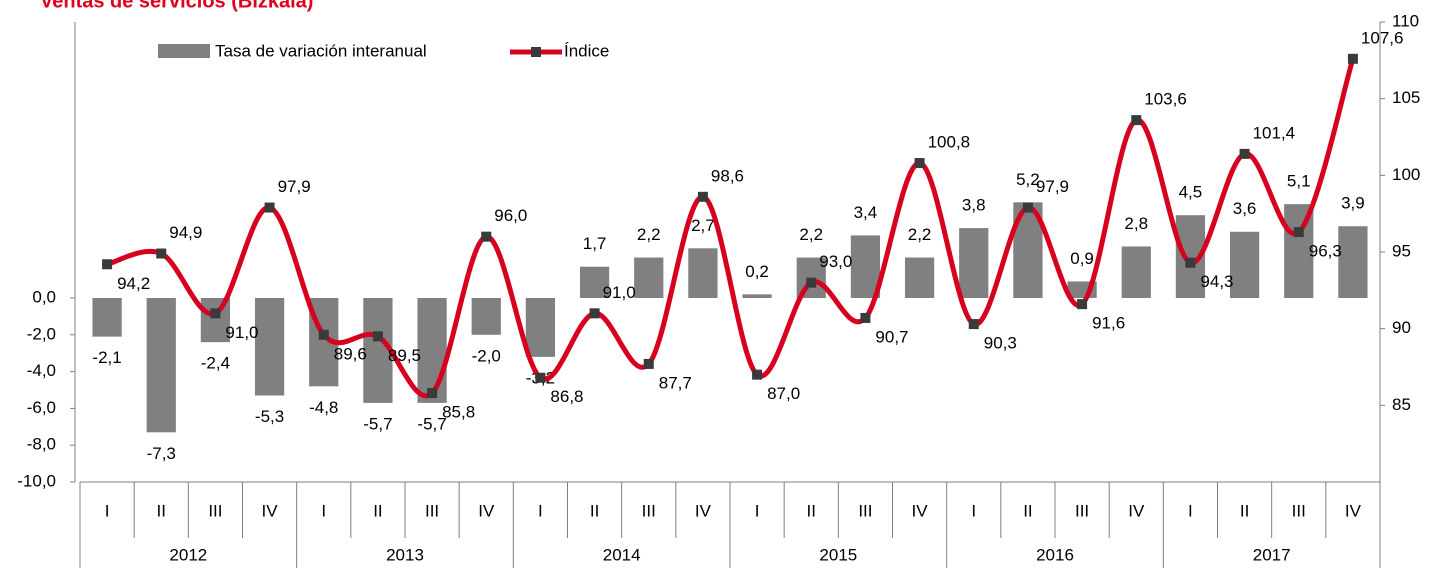 Image resolution: width=1431 pixels, height=568 pixels. Describe the element at coordinates (866, 212) in the screenshot. I see `bar-label: 3,4` at that location.